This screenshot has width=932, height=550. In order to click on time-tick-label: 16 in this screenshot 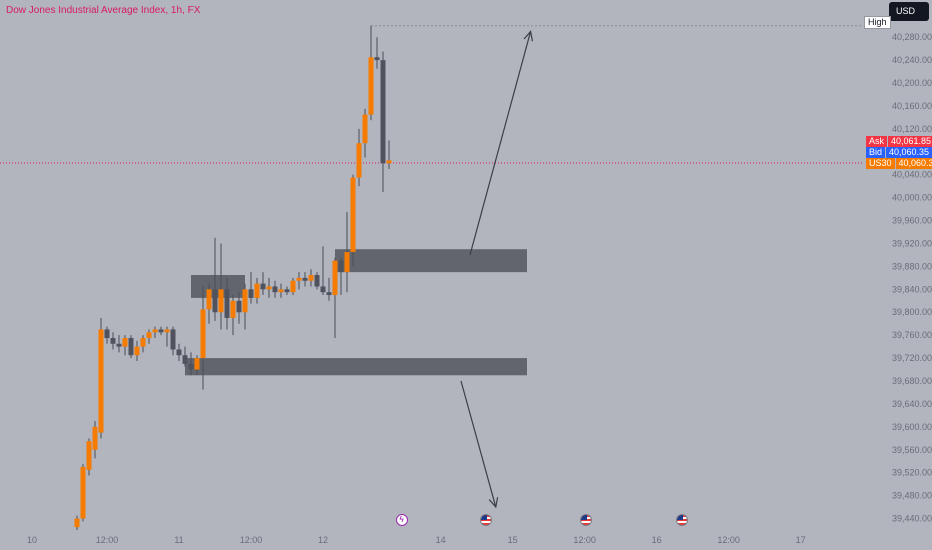, I will do `click(657, 540)`.